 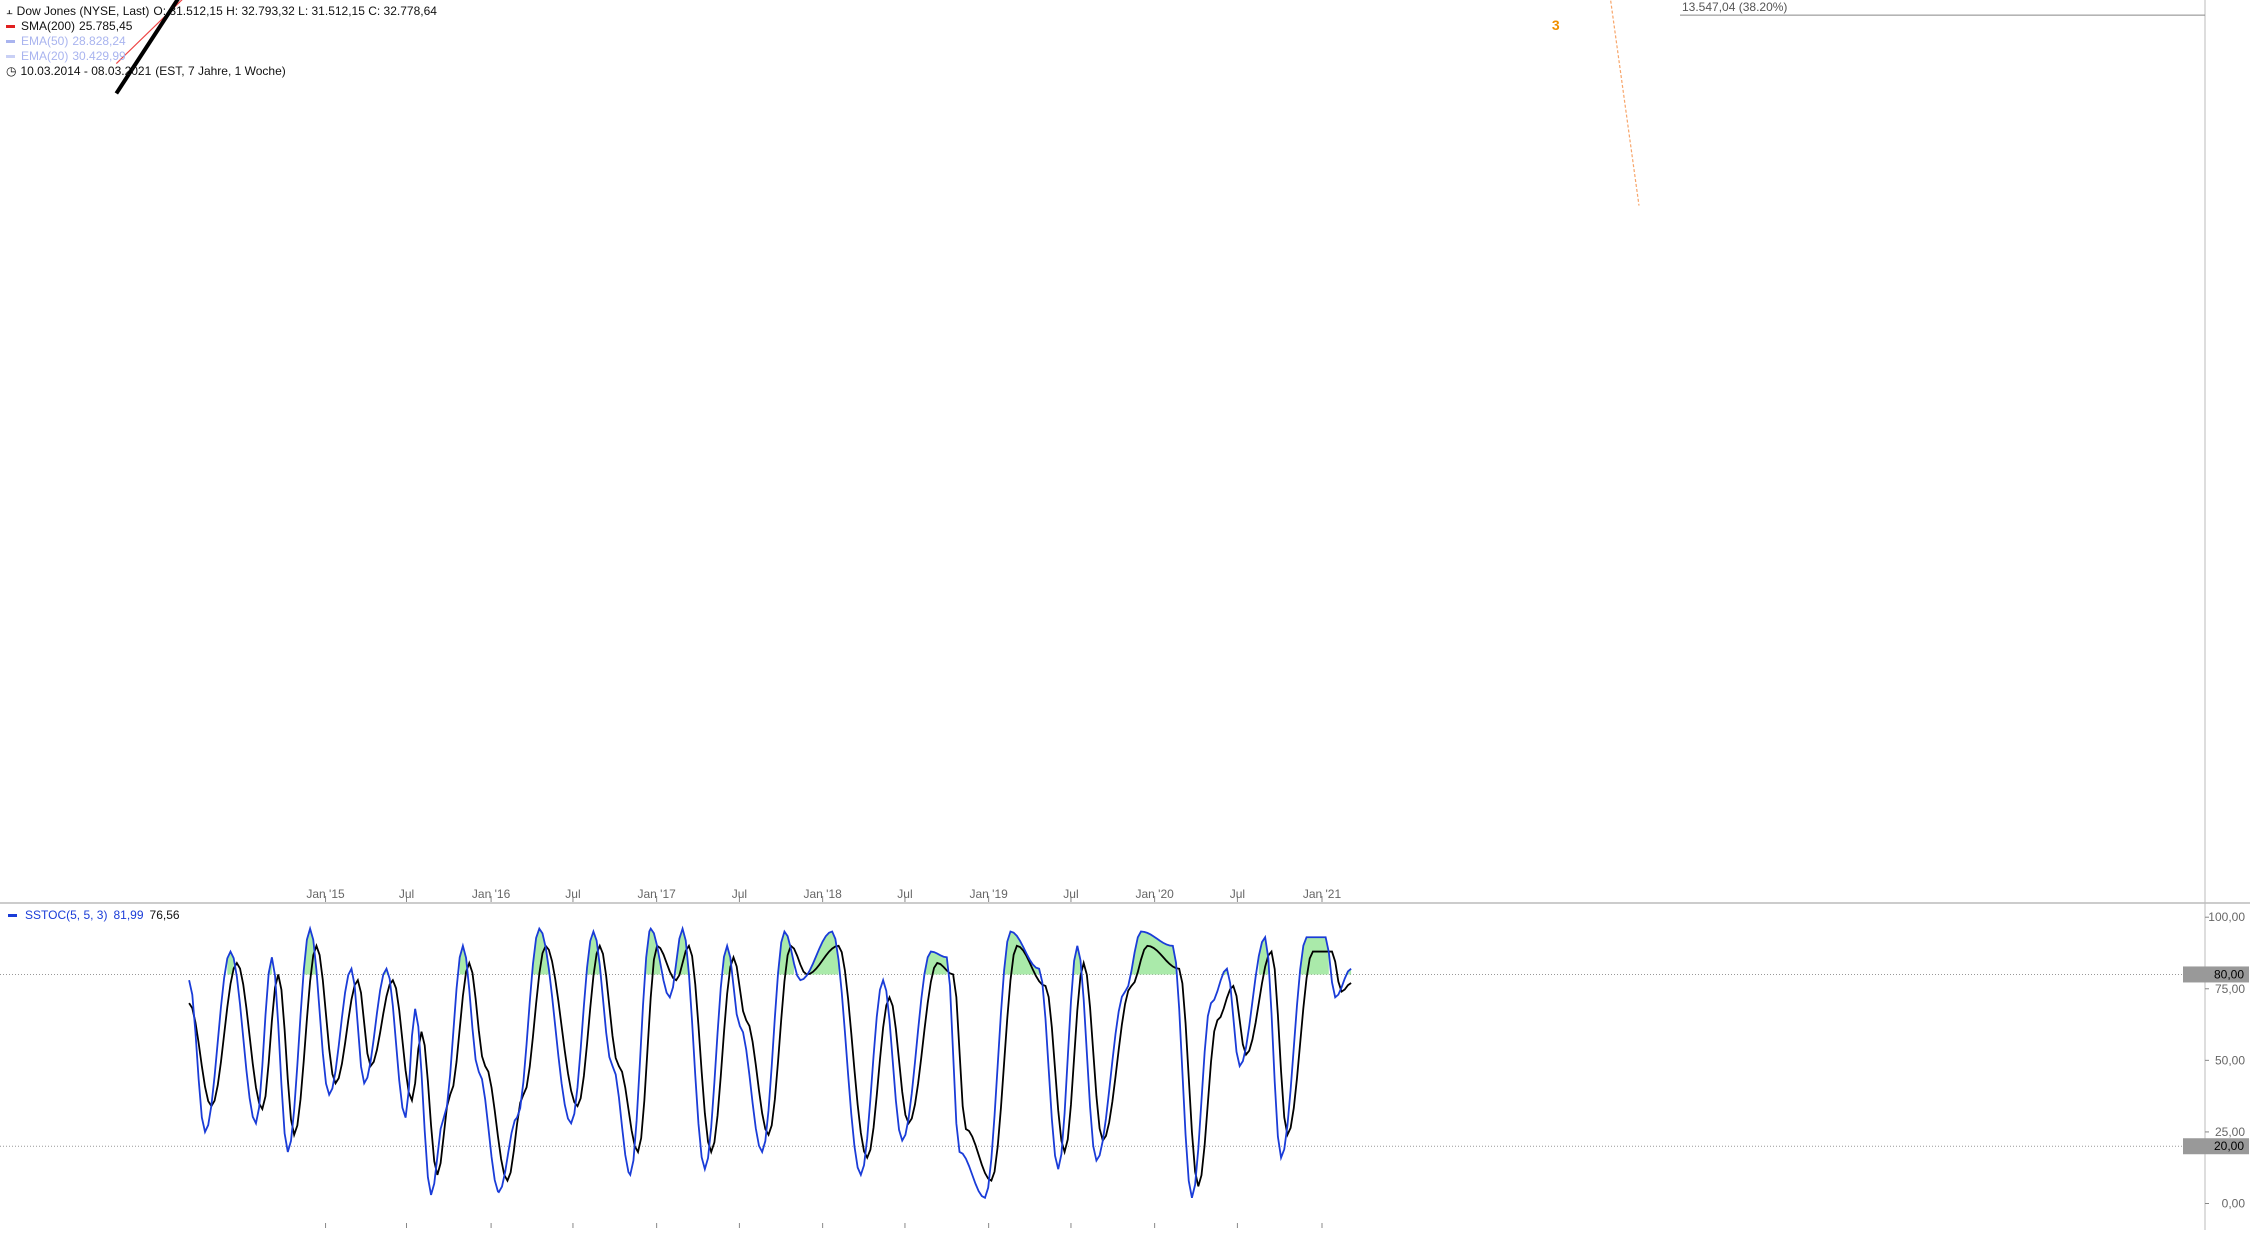 I want to click on indicator-d-value: 76,56, so click(x=164, y=915).